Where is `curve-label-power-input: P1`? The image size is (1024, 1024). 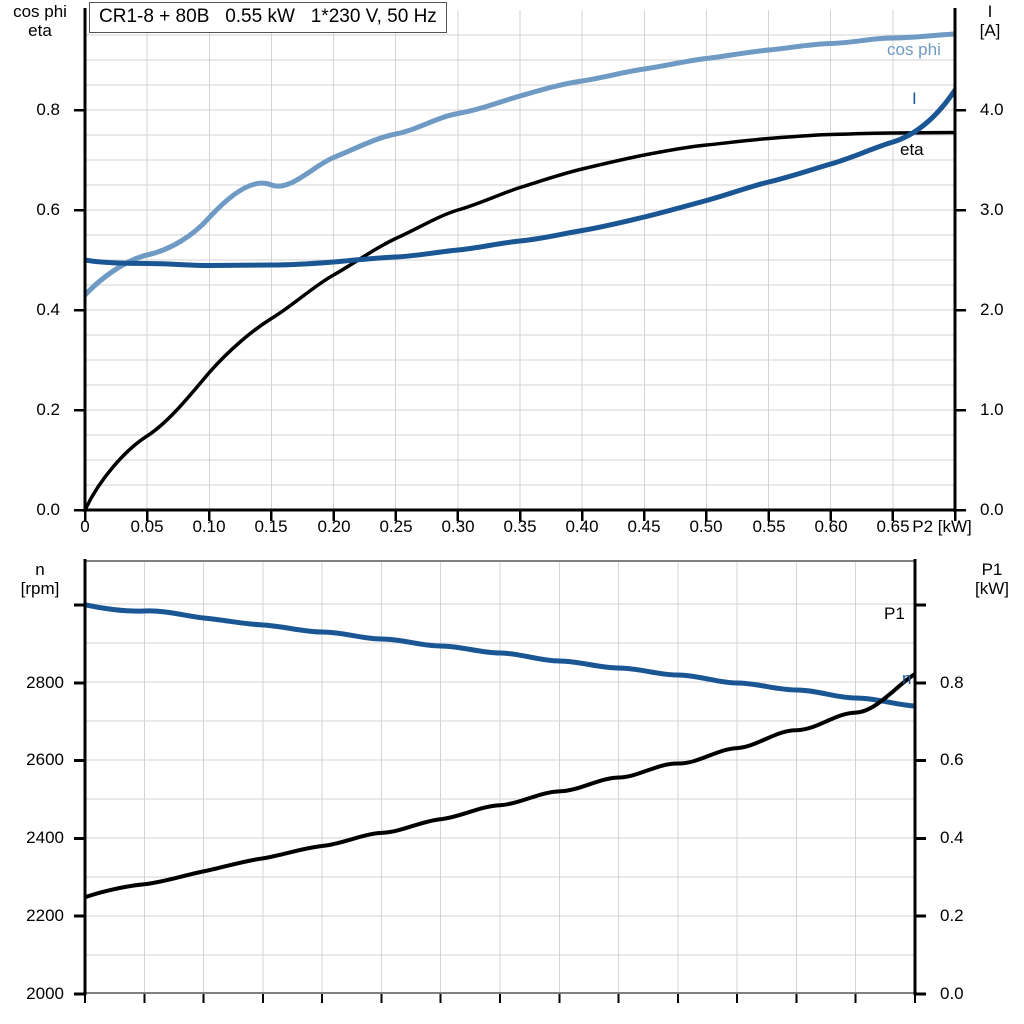 curve-label-power-input: P1 is located at coordinates (894, 613).